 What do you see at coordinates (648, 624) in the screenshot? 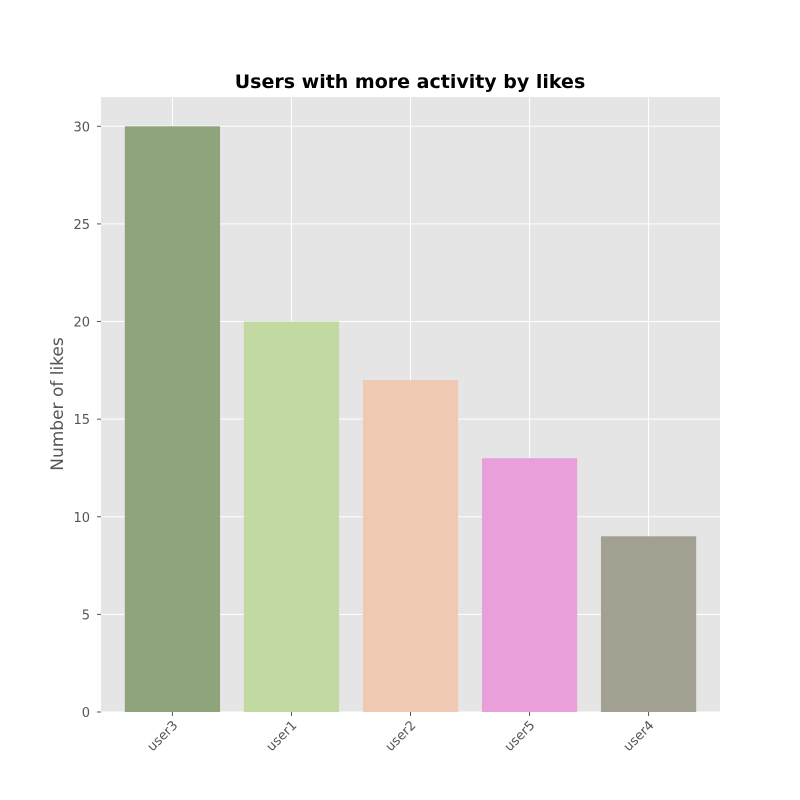
I see `bar-user4` at bounding box center [648, 624].